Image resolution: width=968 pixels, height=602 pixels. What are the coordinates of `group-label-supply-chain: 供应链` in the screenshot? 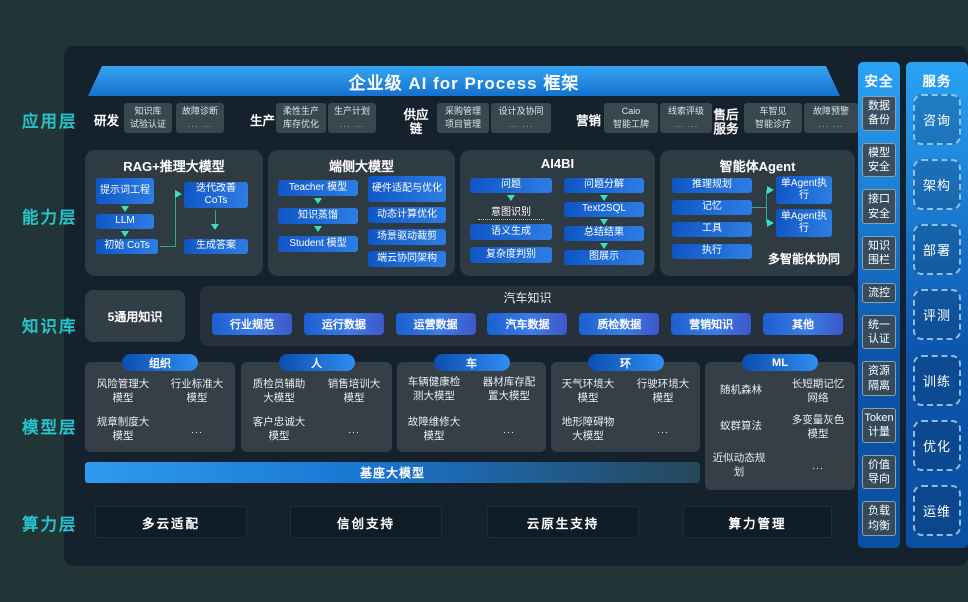 It's located at (416, 122).